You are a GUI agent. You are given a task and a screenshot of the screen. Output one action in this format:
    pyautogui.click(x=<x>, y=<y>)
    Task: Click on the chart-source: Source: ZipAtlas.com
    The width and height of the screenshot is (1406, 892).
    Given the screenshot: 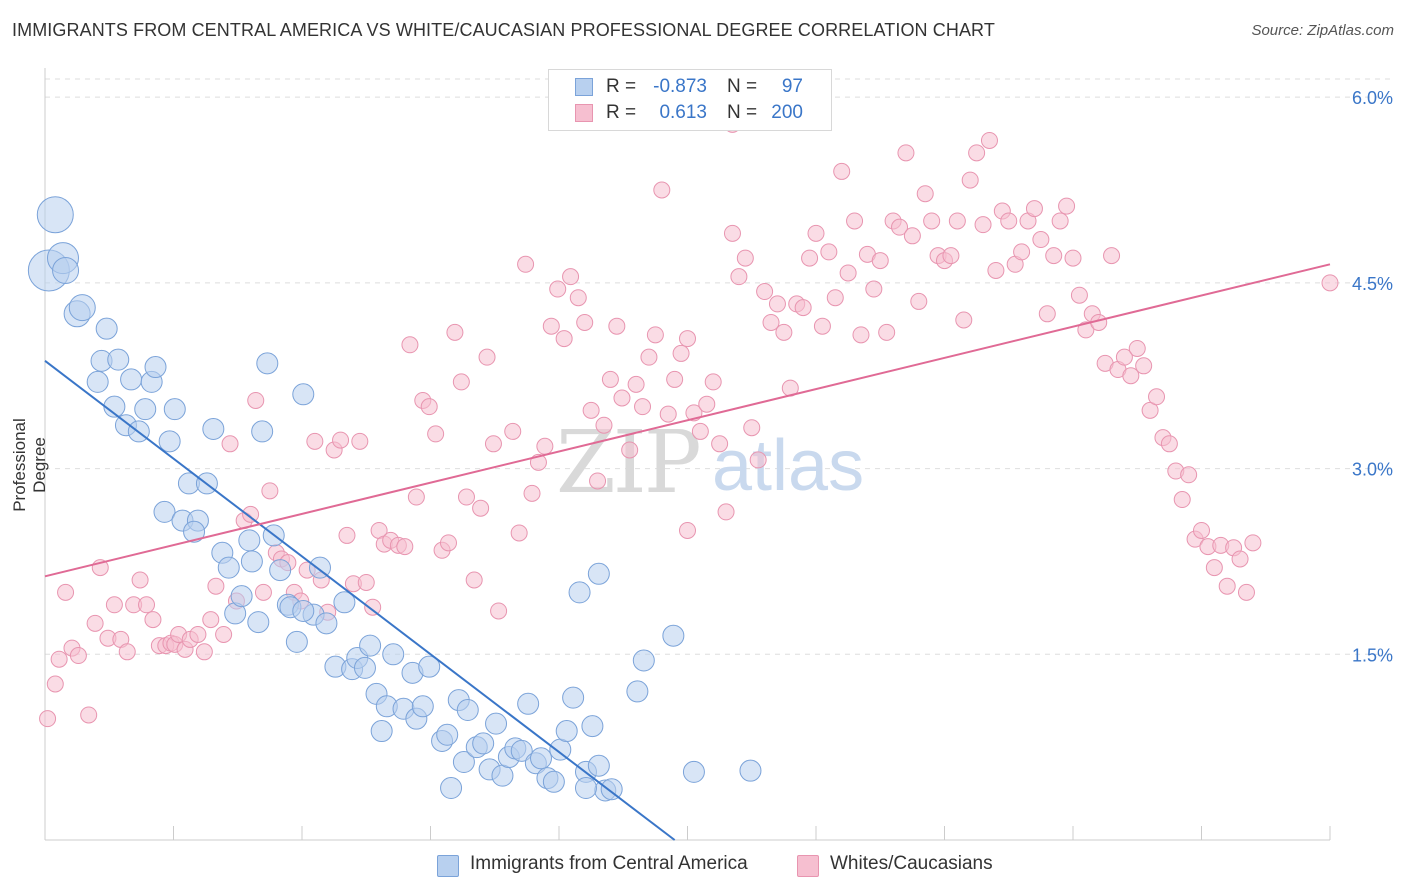 What is the action you would take?
    pyautogui.click(x=1322, y=30)
    